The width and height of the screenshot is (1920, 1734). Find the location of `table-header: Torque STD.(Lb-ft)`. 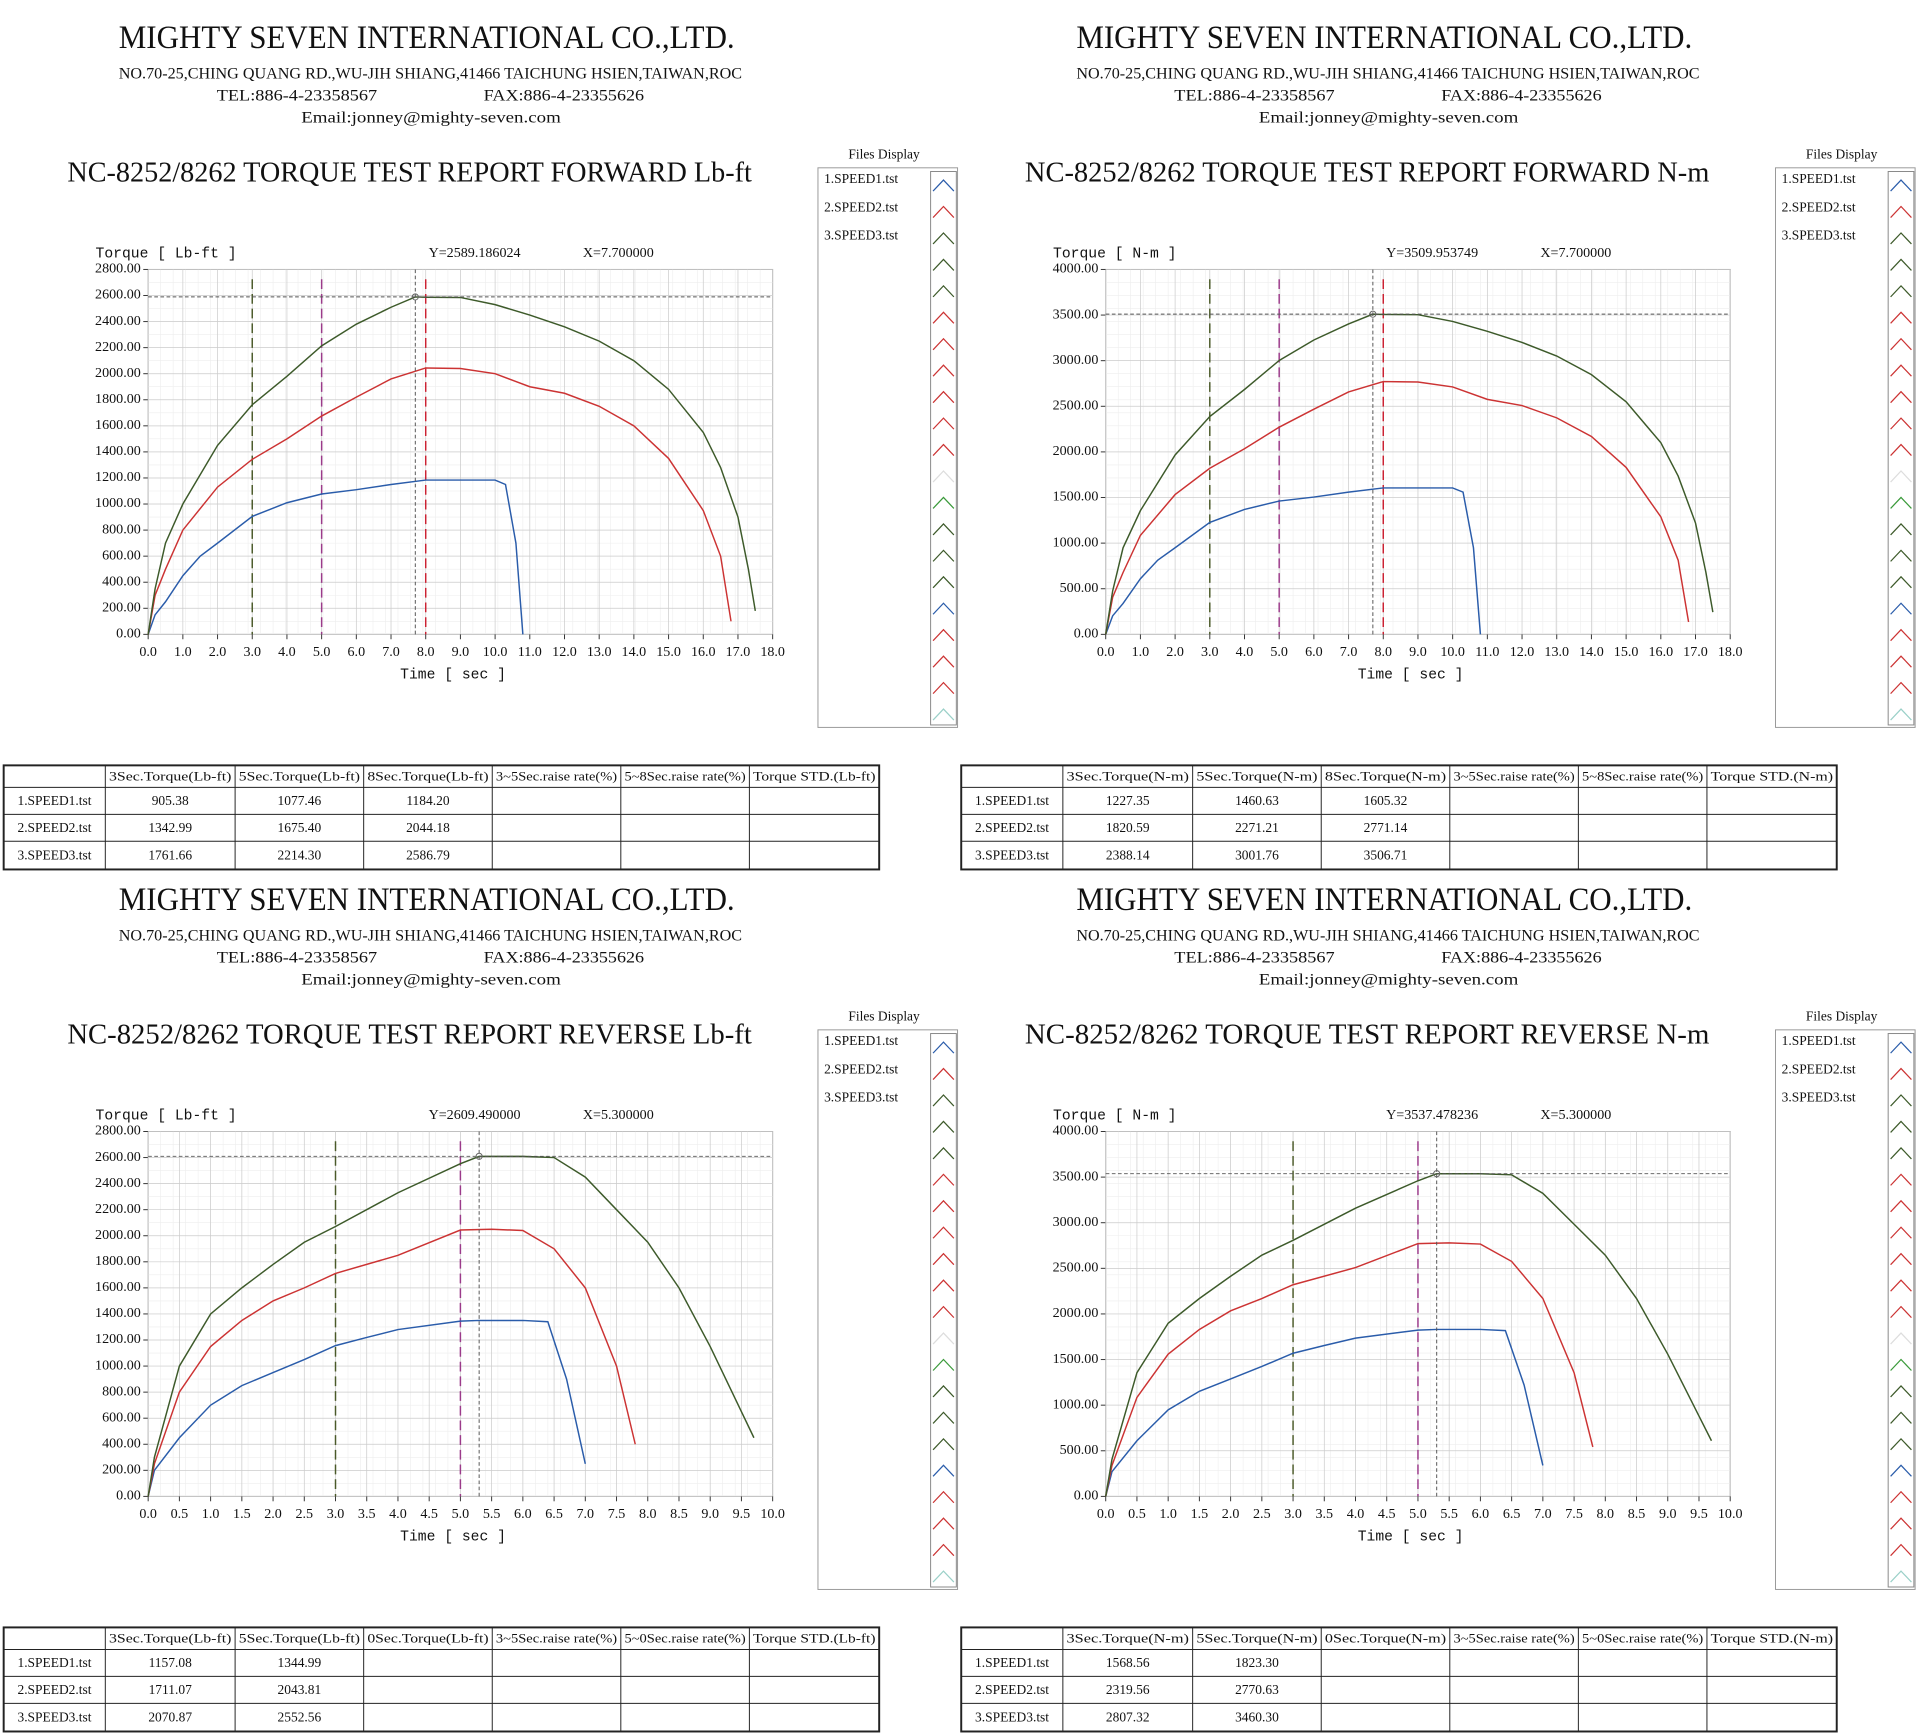

table-header: Torque STD.(Lb-ft) is located at coordinates (814, 1639).